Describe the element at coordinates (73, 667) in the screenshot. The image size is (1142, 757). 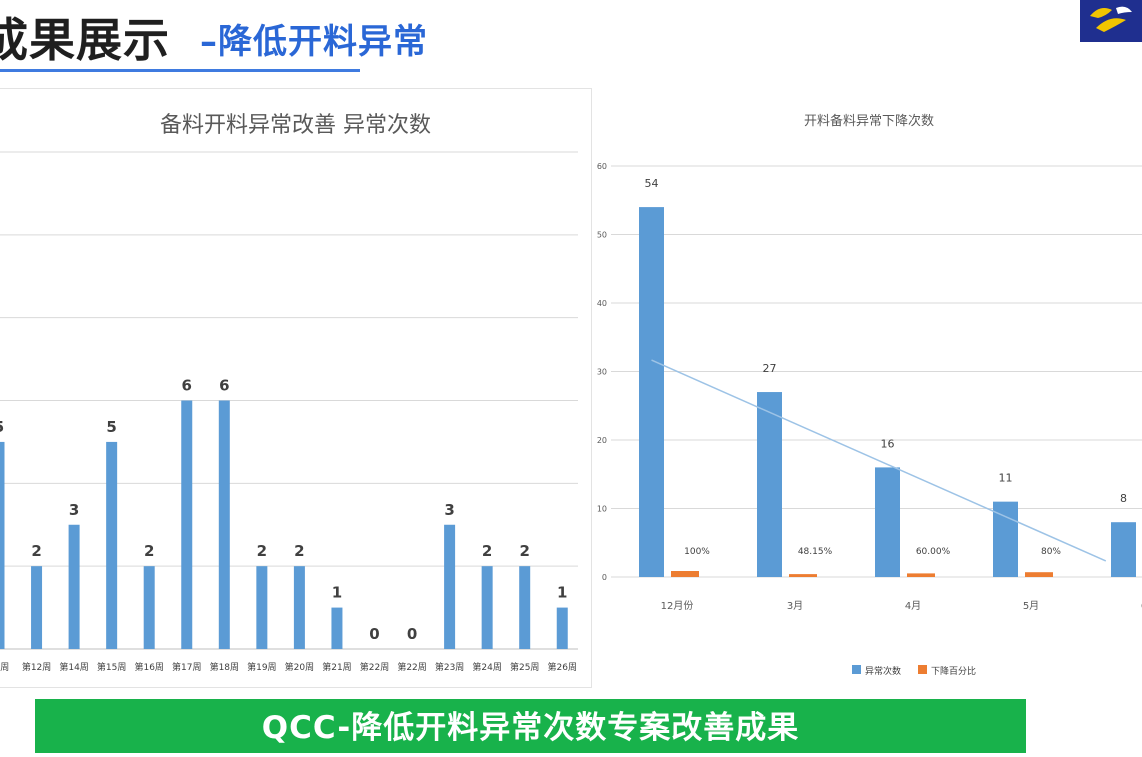
I see `x-tick-label: 第14周` at that location.